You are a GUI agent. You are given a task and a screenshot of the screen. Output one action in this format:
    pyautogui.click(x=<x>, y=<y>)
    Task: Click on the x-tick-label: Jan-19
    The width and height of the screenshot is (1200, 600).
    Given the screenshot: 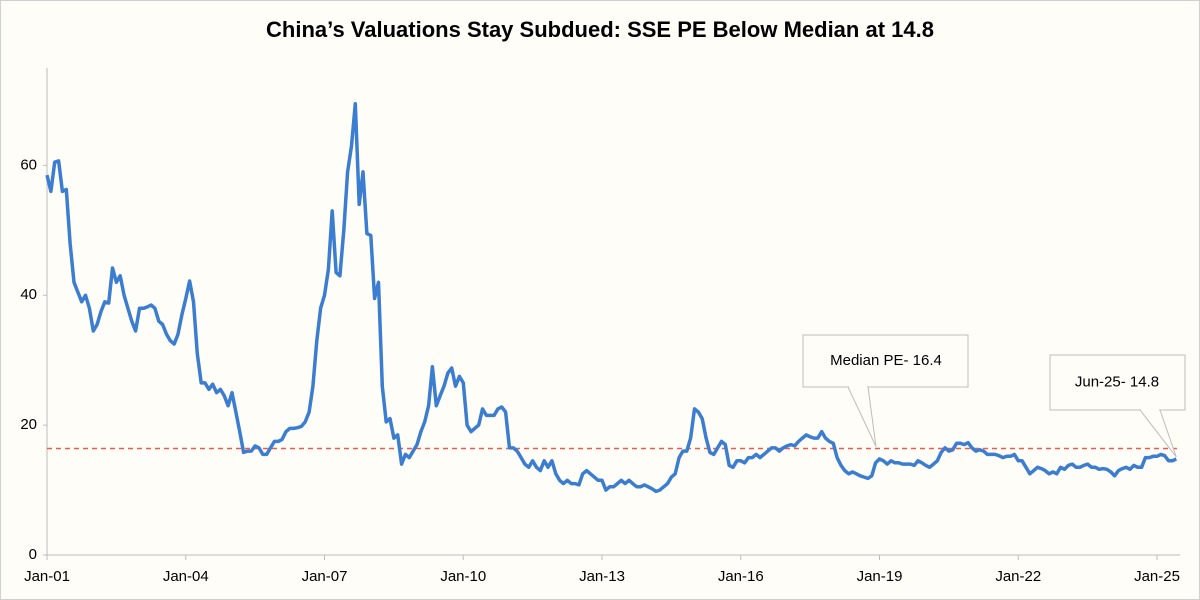 What is the action you would take?
    pyautogui.click(x=880, y=576)
    